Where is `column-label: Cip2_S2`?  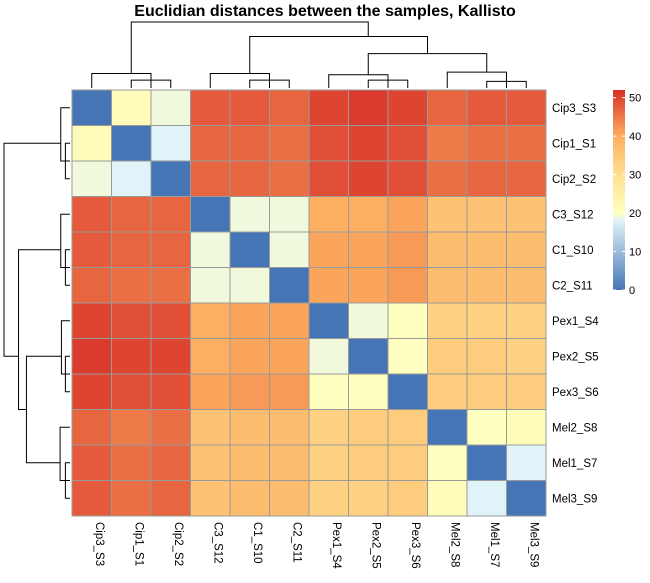 column-label: Cip2_S2 is located at coordinates (178, 544).